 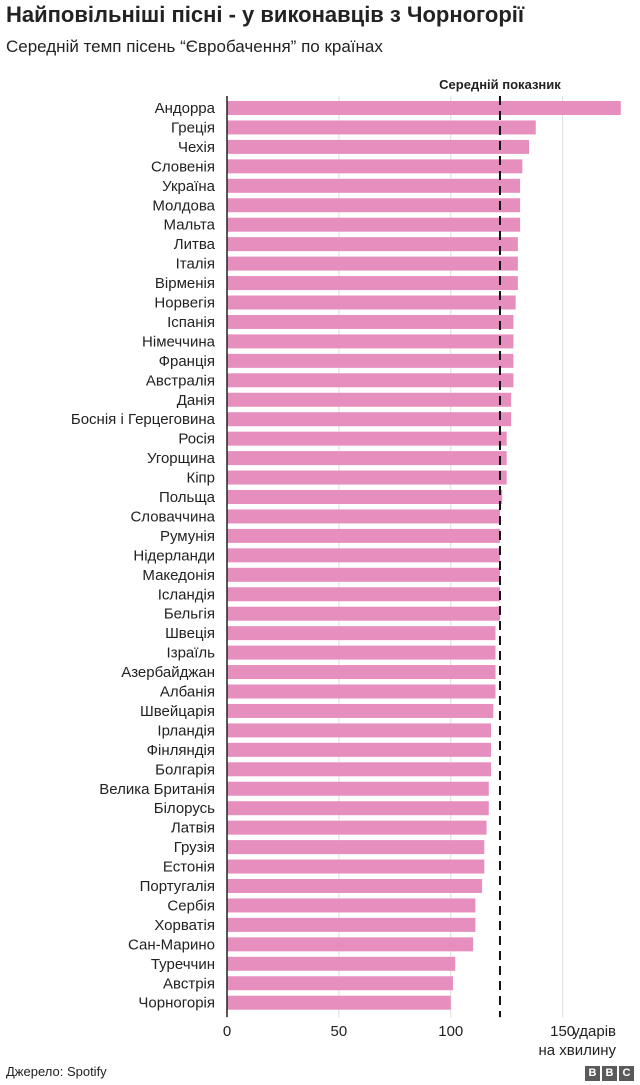 I want to click on category-label-33: Ірландія, so click(x=186, y=730).